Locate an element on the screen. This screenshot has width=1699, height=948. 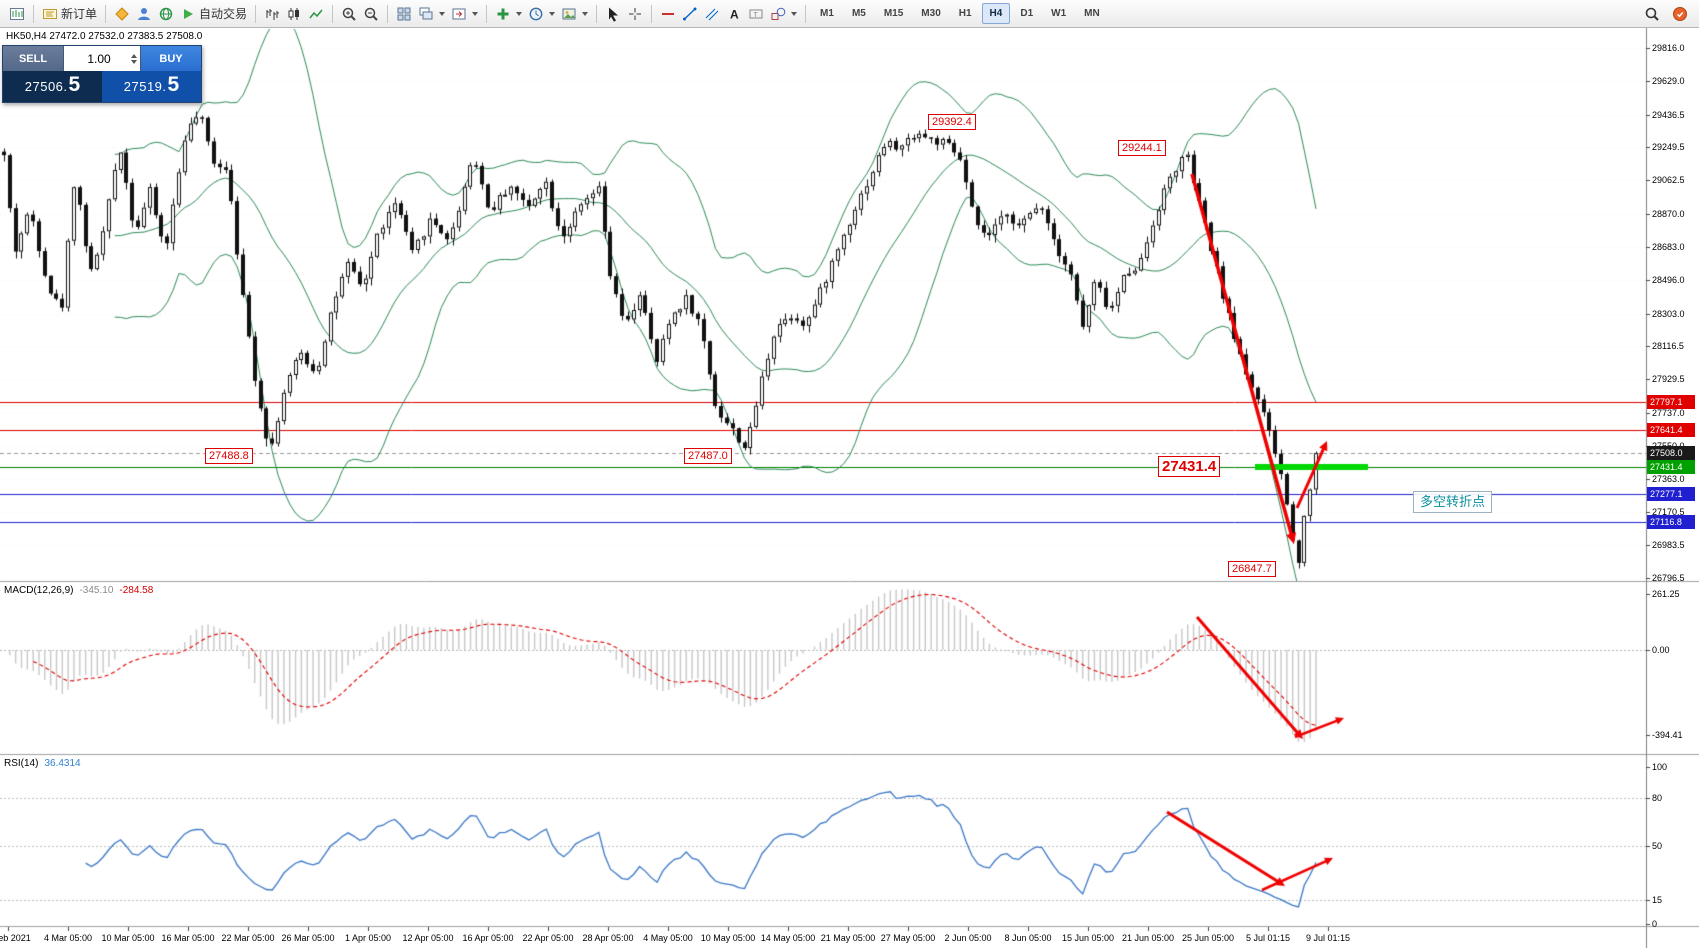
volume-up-icon is located at coordinates (134, 55).